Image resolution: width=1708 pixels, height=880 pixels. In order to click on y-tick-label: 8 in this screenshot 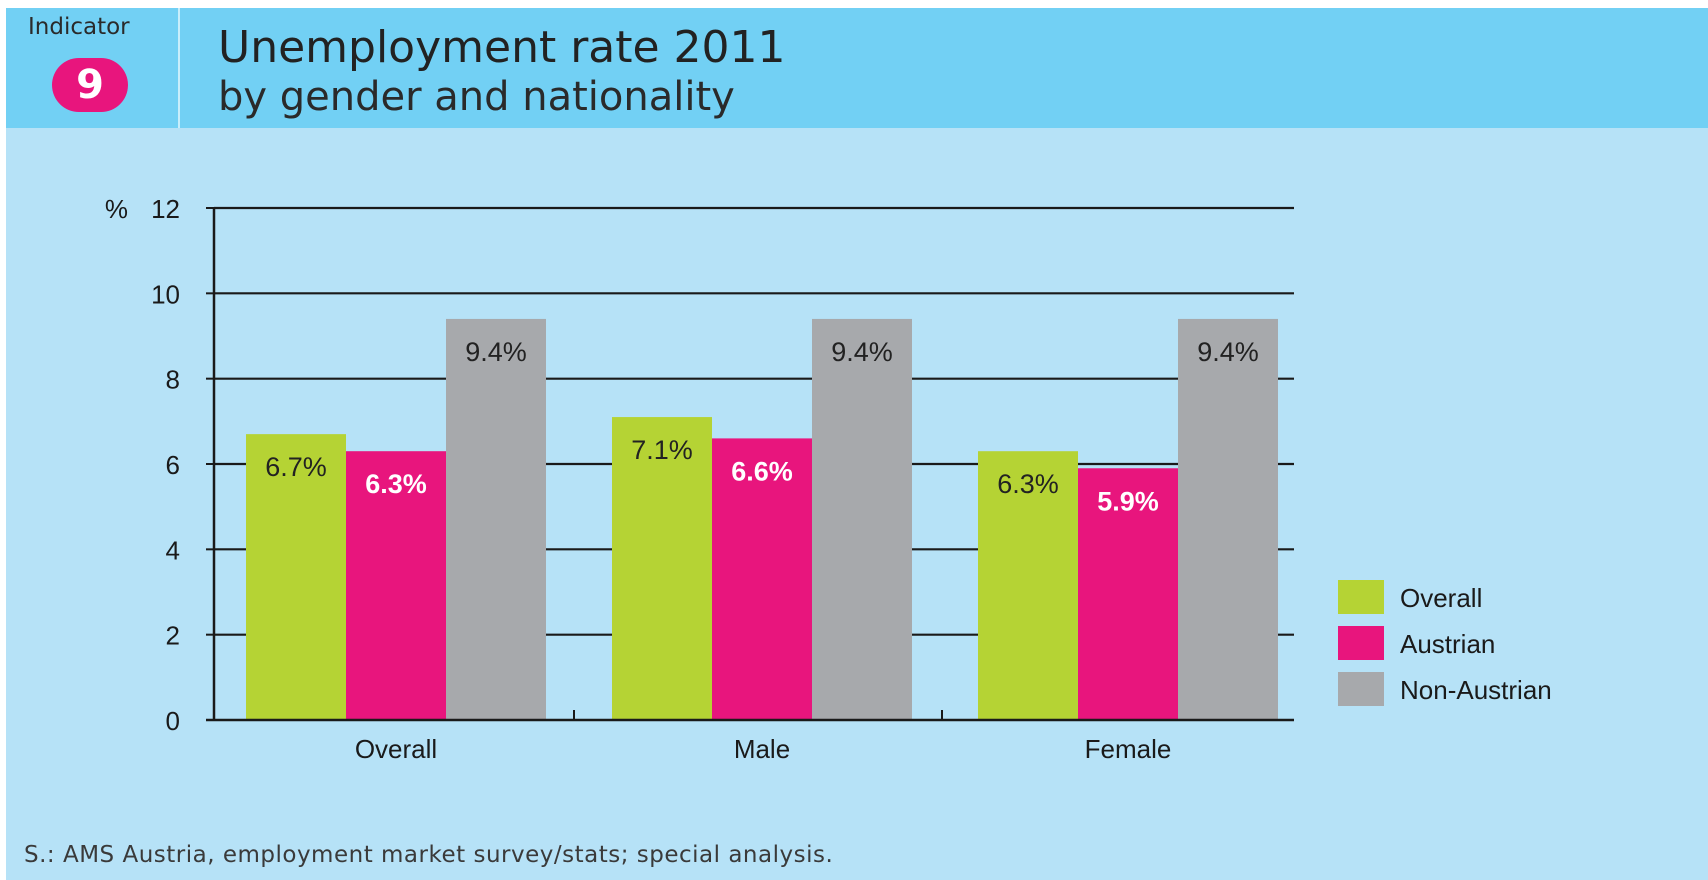, I will do `click(173, 380)`.